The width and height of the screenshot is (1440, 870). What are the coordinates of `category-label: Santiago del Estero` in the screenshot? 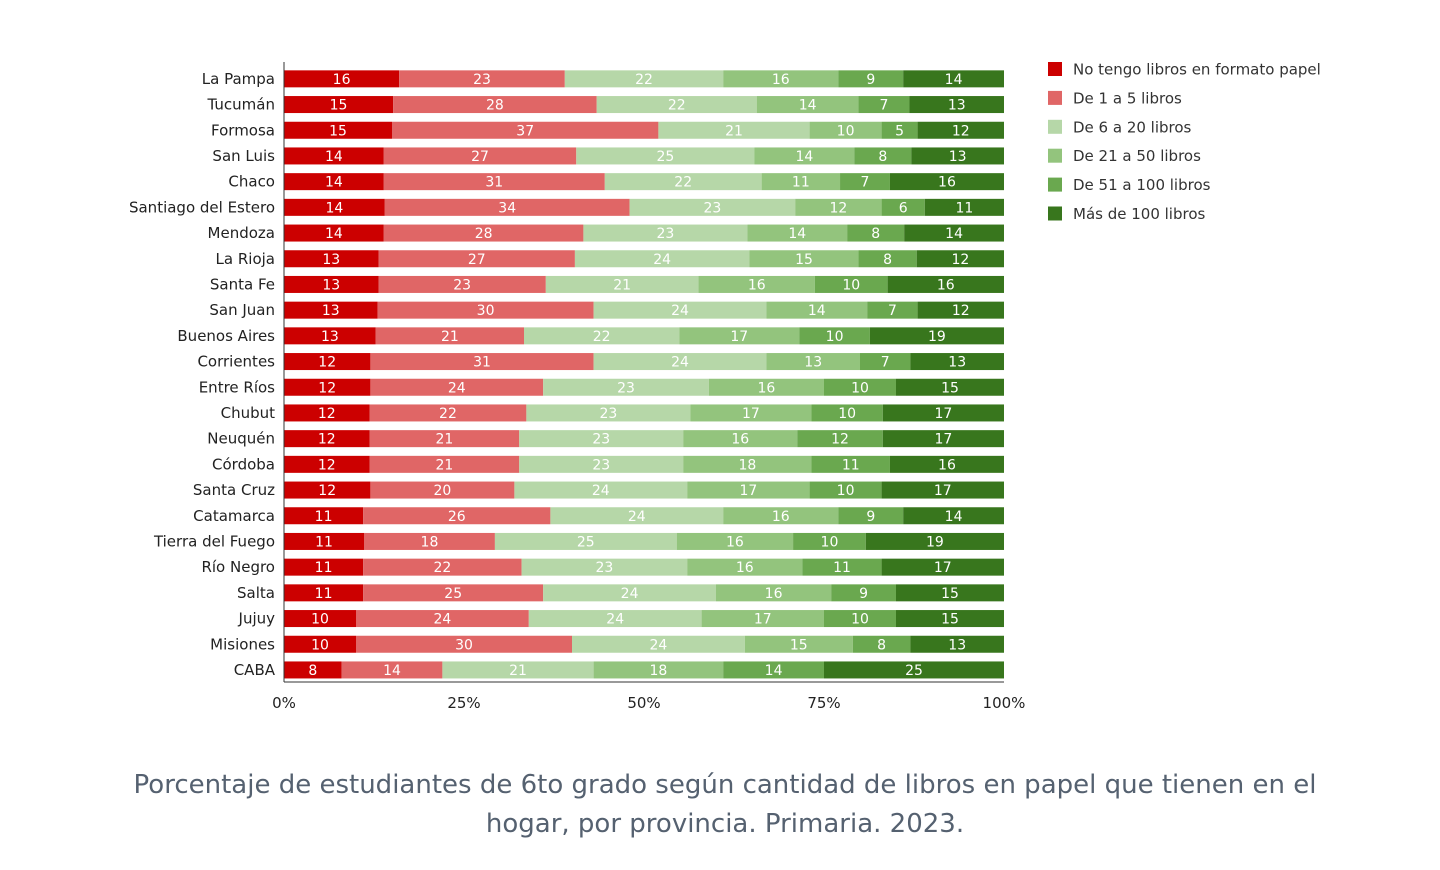 It's located at (202, 207).